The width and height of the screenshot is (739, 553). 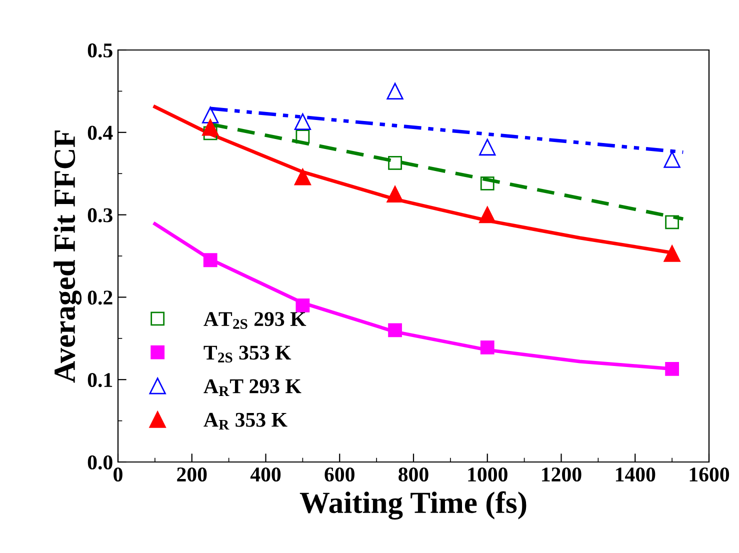 What do you see at coordinates (255, 320) in the screenshot?
I see `legend-label: AT$_{2S}$ 293 K` at bounding box center [255, 320].